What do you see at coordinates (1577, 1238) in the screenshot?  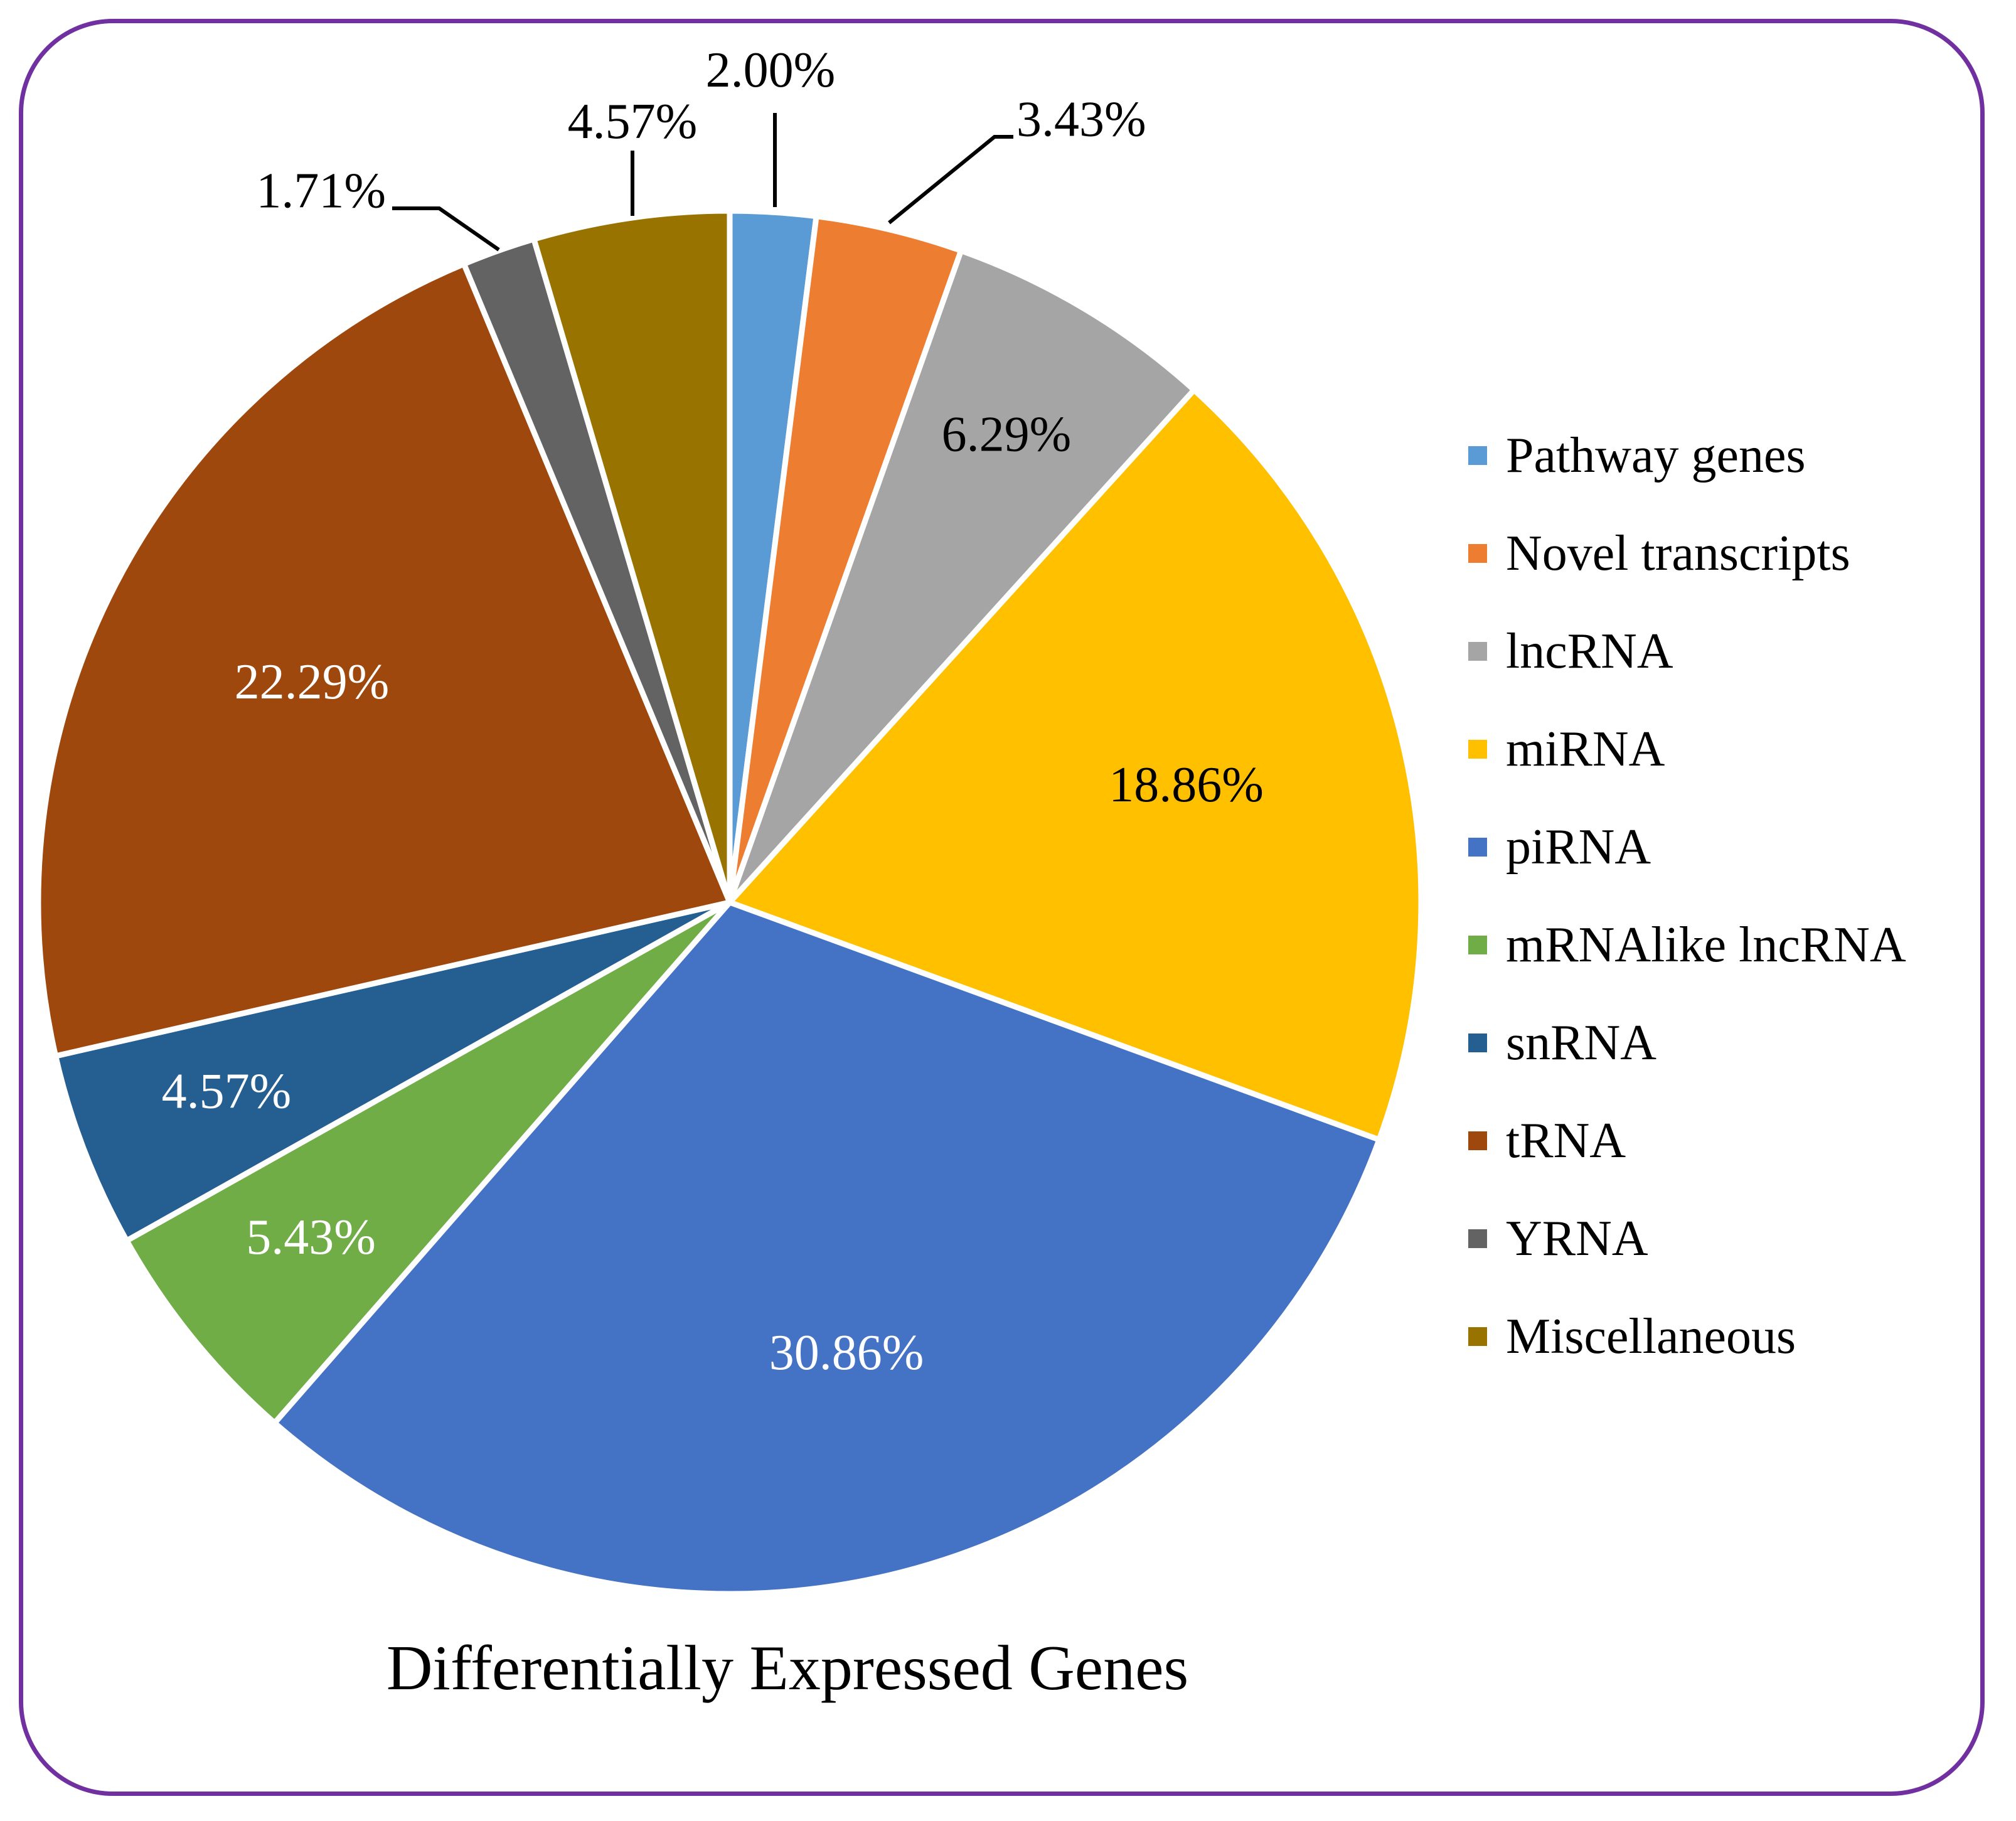 I see `legend-label: YRNA` at bounding box center [1577, 1238].